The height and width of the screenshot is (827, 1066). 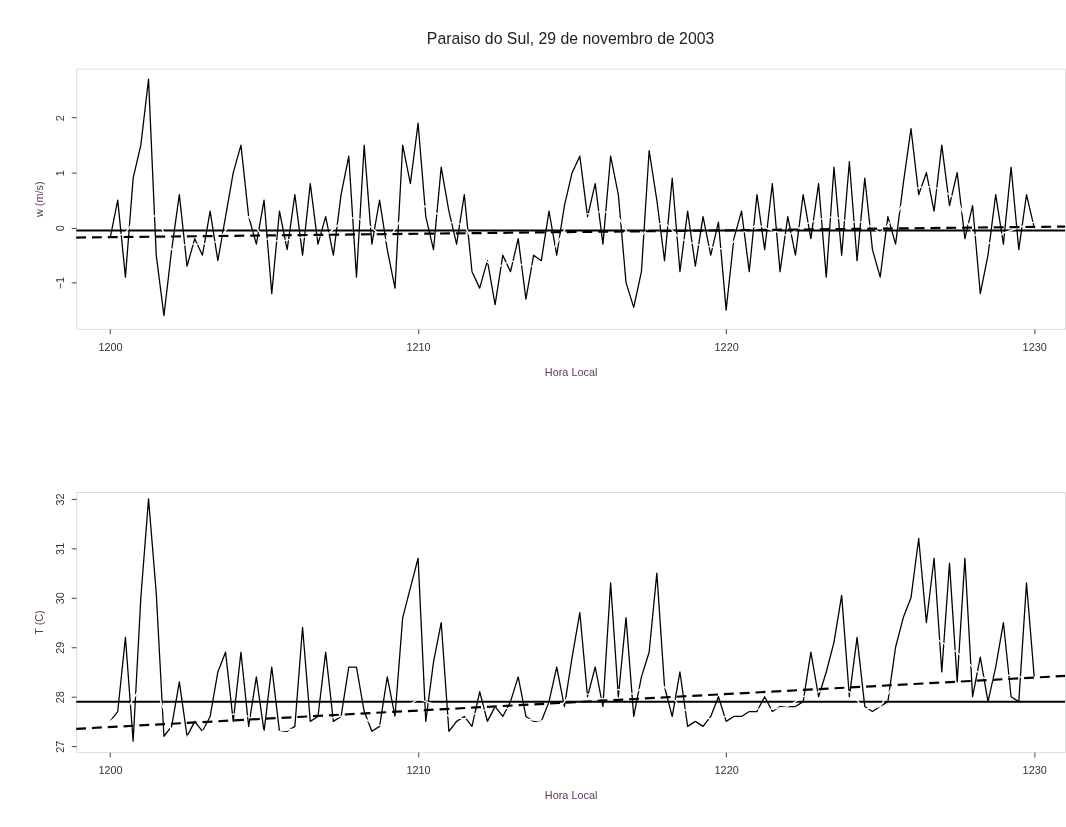 What do you see at coordinates (39, 622) in the screenshot?
I see `y-axis-title: T (C)` at bounding box center [39, 622].